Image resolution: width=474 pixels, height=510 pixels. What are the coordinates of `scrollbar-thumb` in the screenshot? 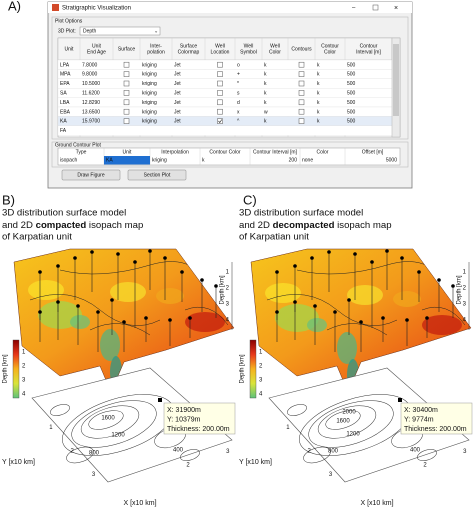 It's located at (396, 80).